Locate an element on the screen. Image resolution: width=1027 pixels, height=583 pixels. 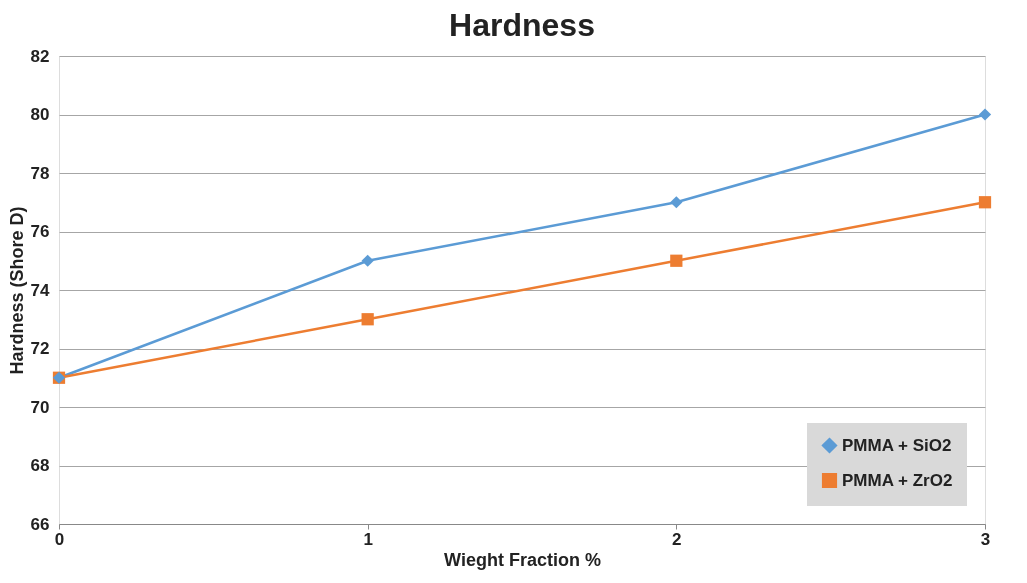
y-tick-label: 80 is located at coordinates (40, 114).